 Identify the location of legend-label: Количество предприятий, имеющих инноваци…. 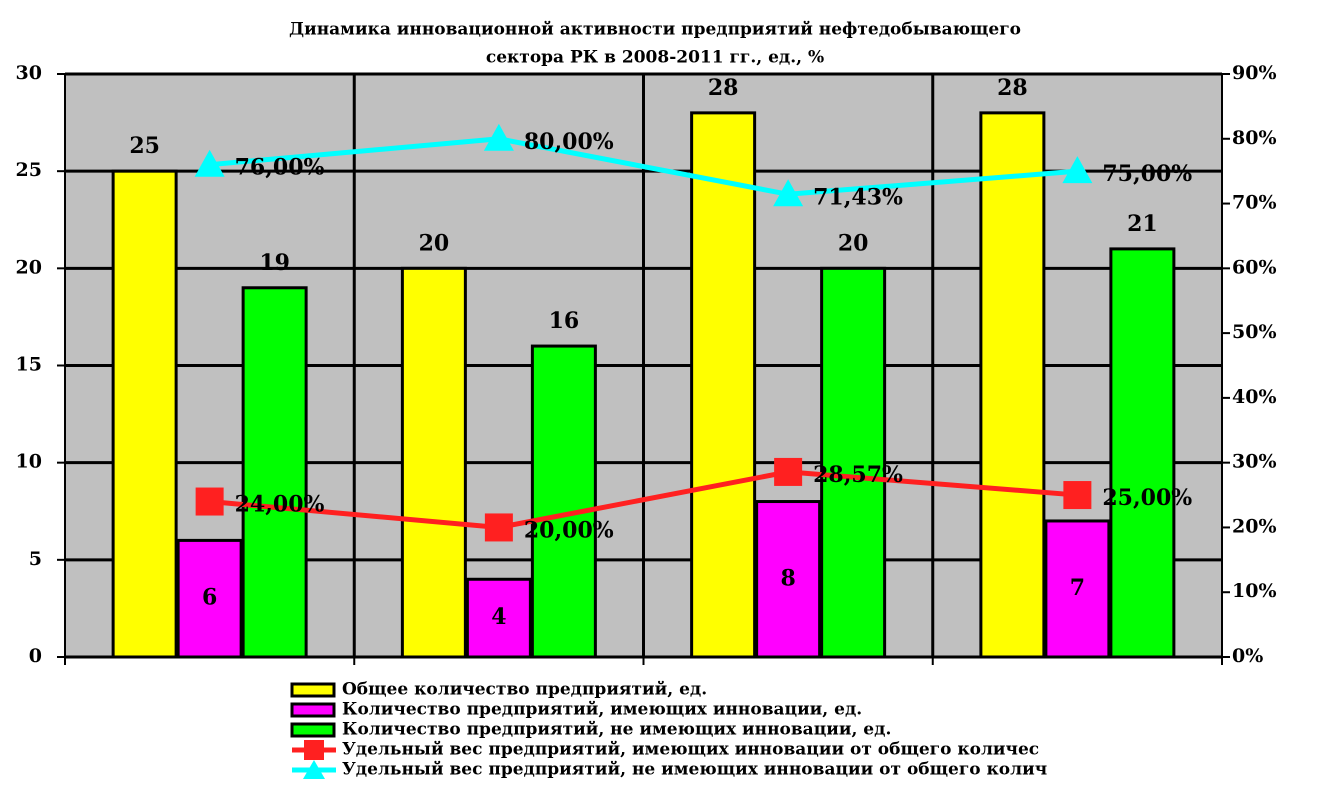
(602, 710).